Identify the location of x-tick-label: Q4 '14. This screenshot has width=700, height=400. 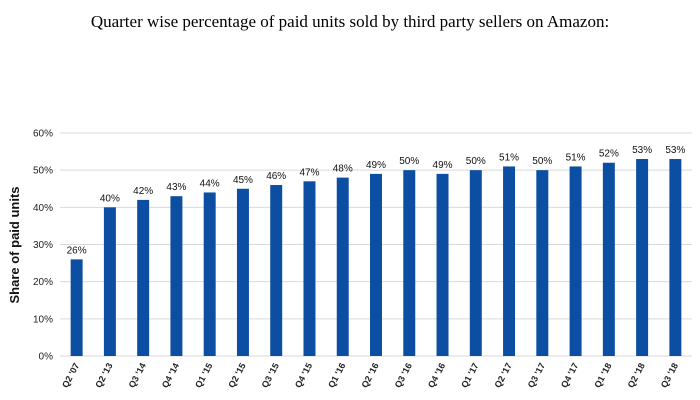
(170, 375).